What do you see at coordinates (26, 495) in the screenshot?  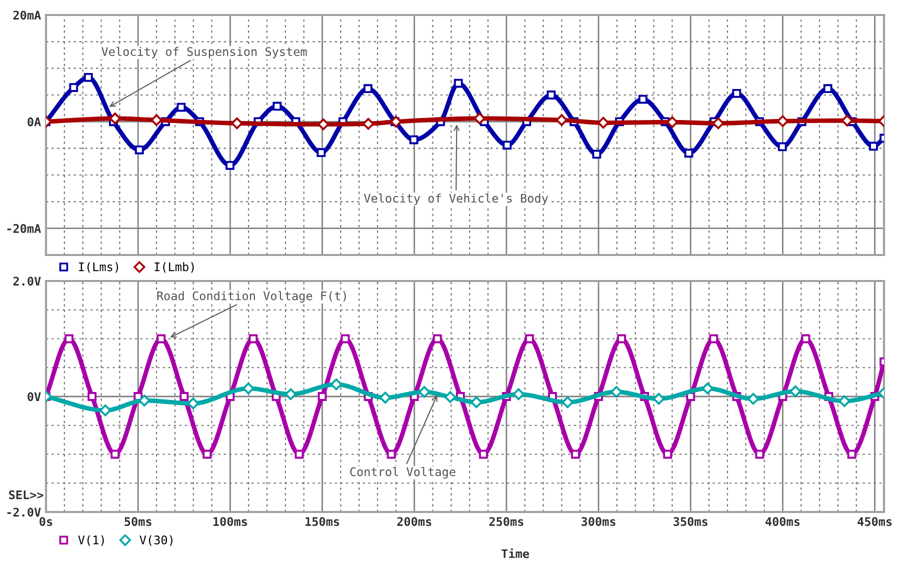 I see `text: SEL>>` at bounding box center [26, 495].